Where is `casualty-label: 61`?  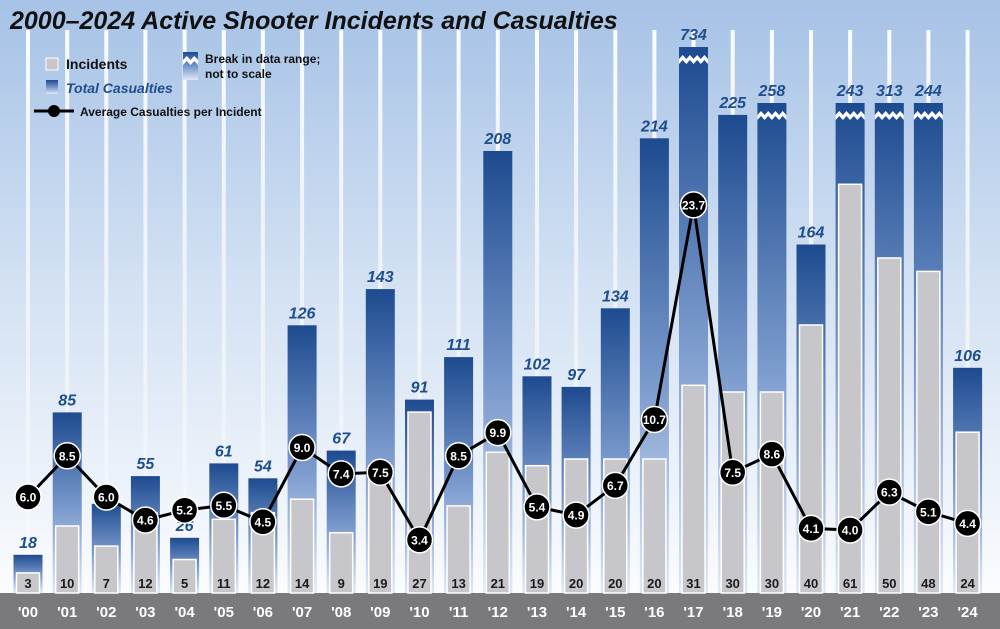 casualty-label: 61 is located at coordinates (224, 451).